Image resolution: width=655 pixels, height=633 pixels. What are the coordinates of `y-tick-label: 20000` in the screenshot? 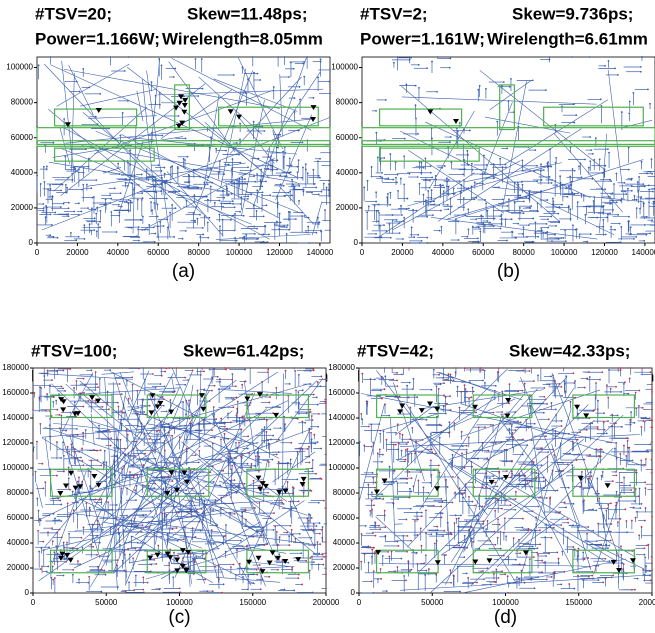 It's located at (347, 207).